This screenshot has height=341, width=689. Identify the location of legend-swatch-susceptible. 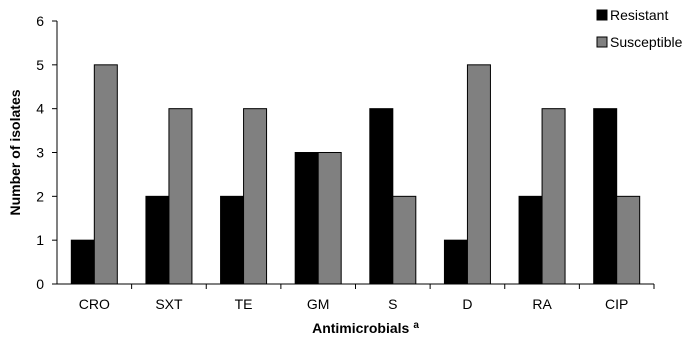
(602, 42).